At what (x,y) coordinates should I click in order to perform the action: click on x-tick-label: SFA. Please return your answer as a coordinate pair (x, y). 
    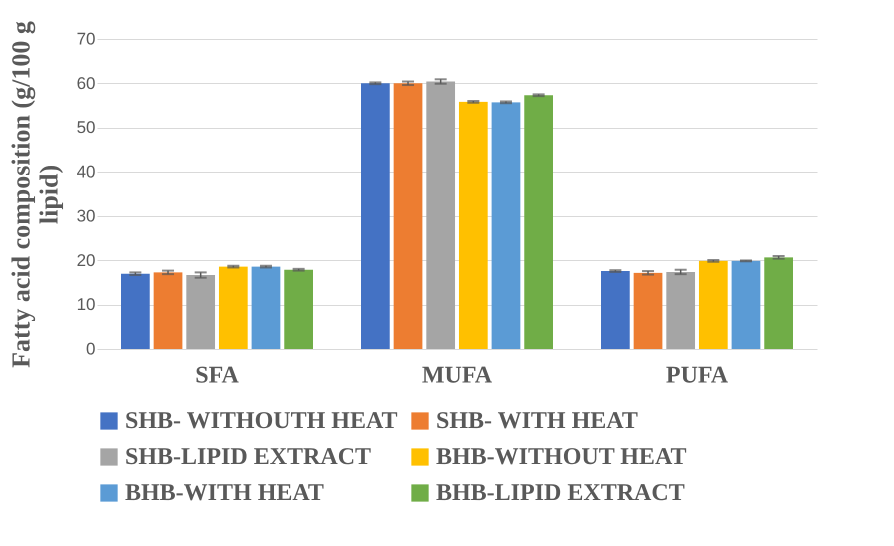
    Looking at the image, I should click on (217, 375).